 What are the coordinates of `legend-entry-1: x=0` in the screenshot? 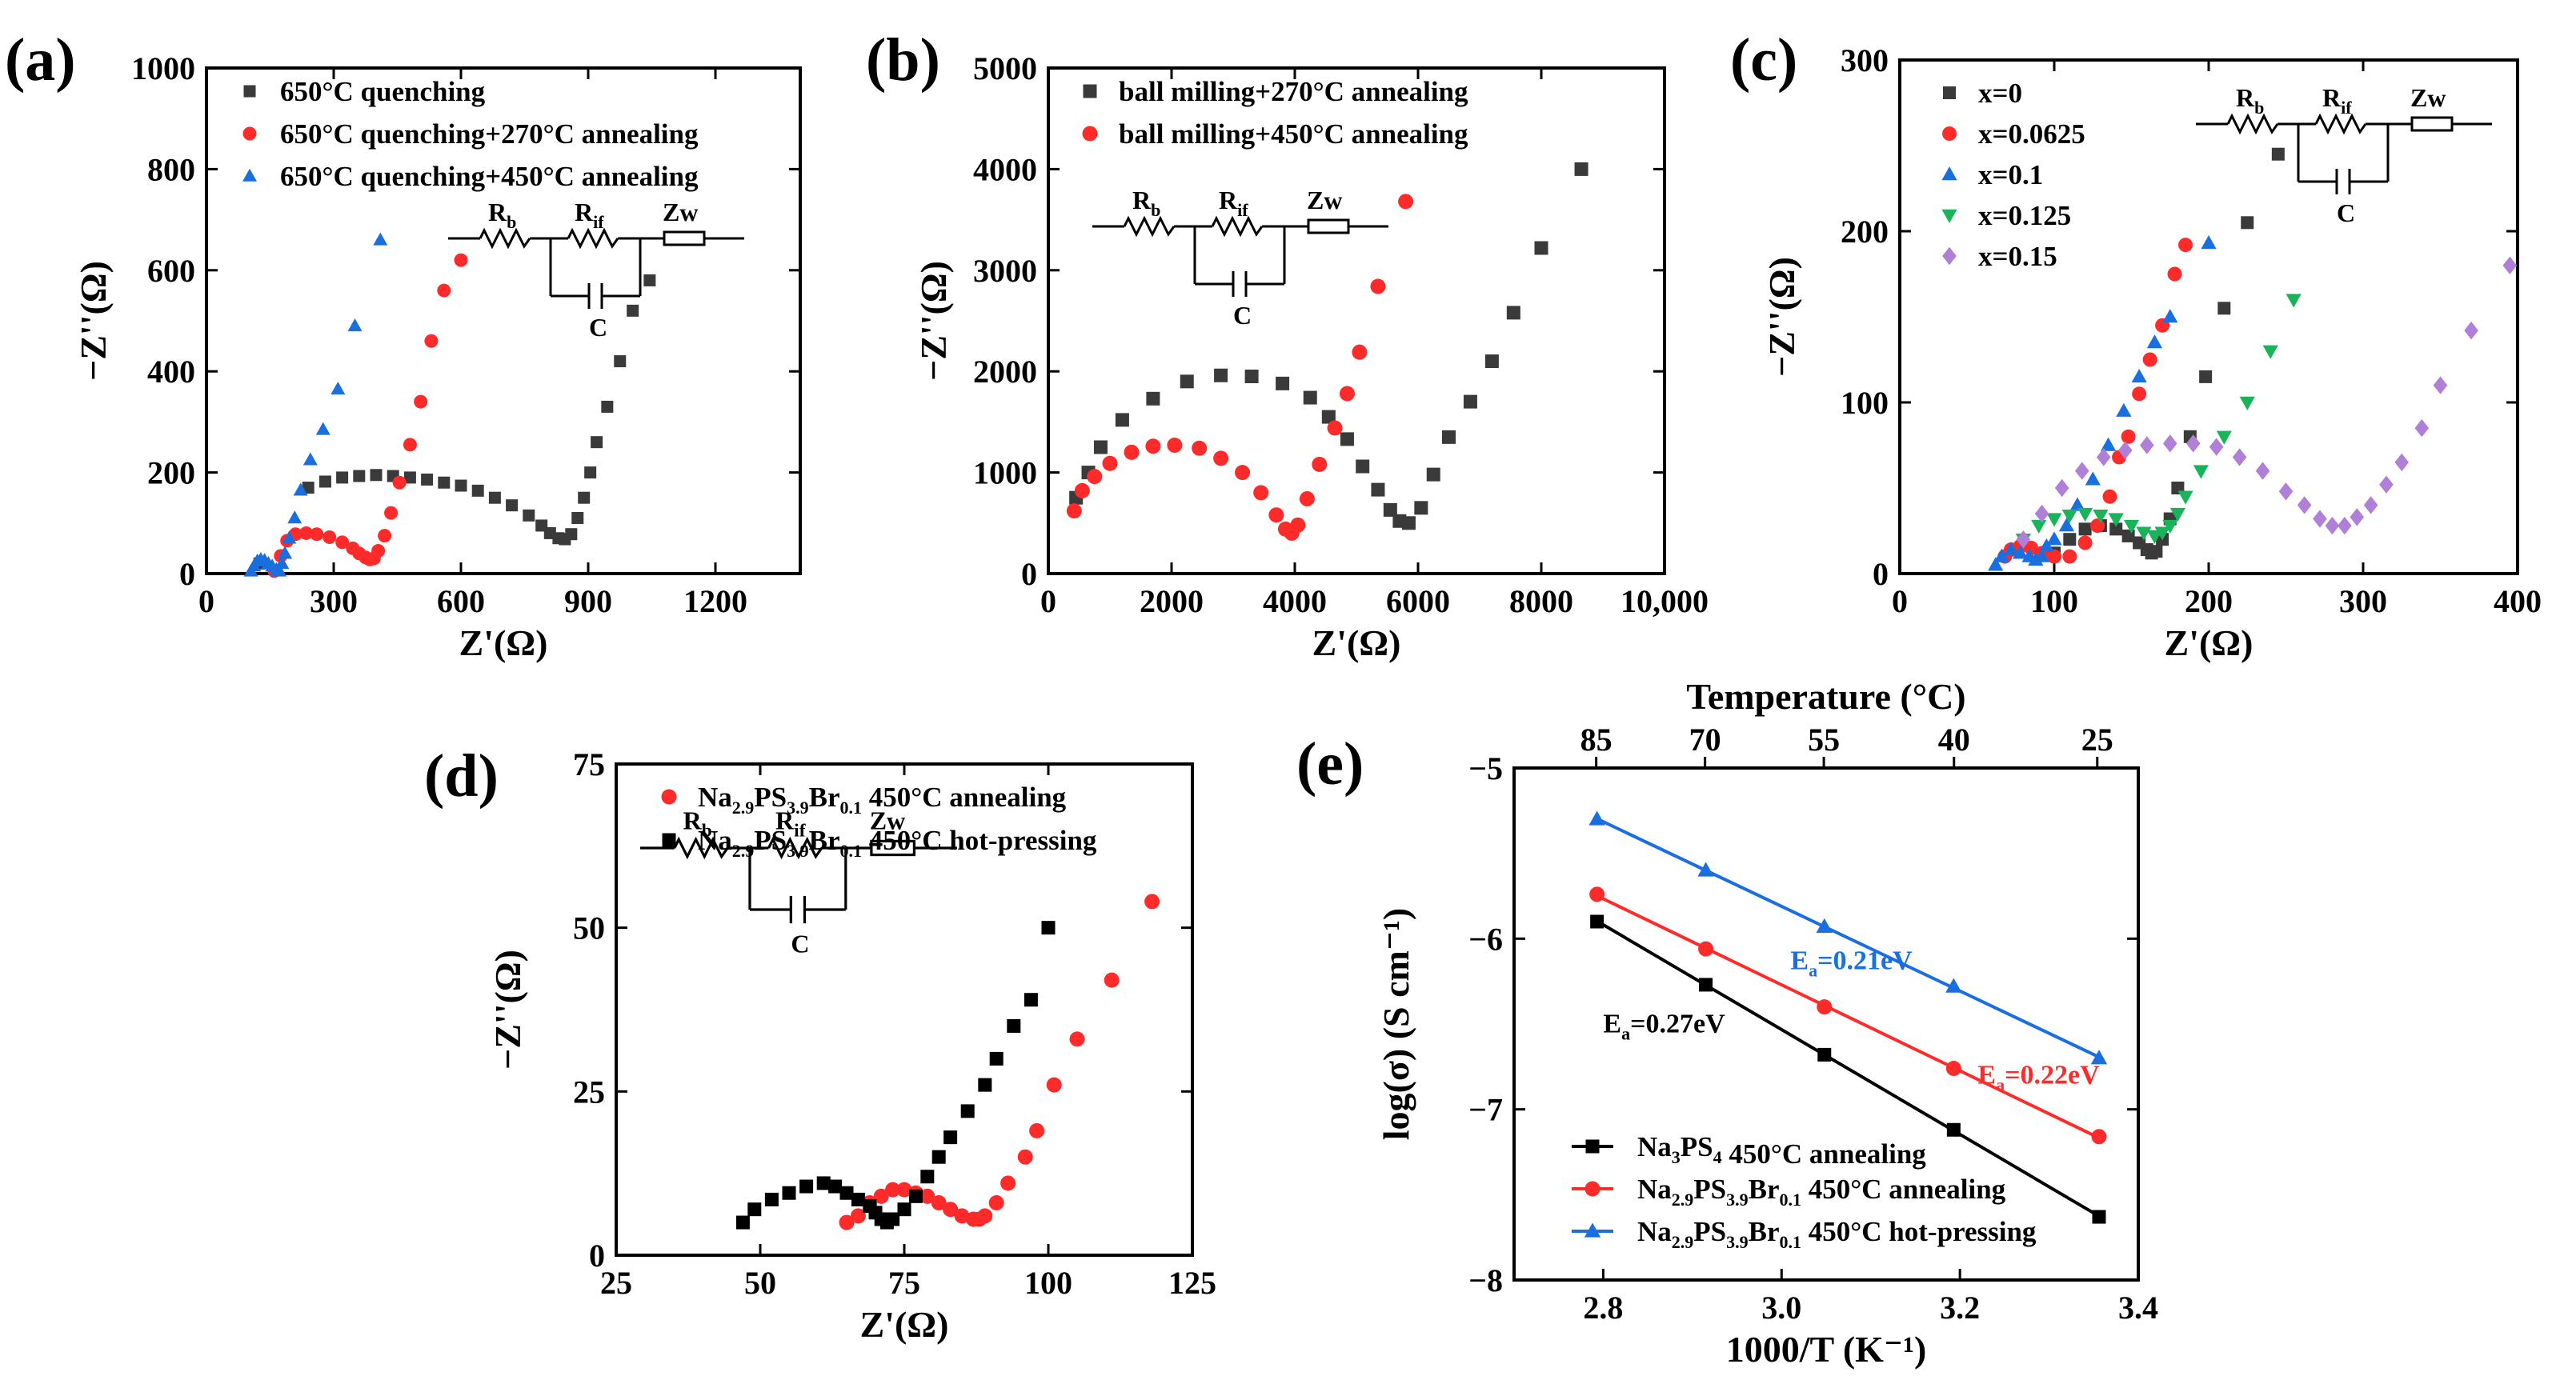 It's located at (2000, 93).